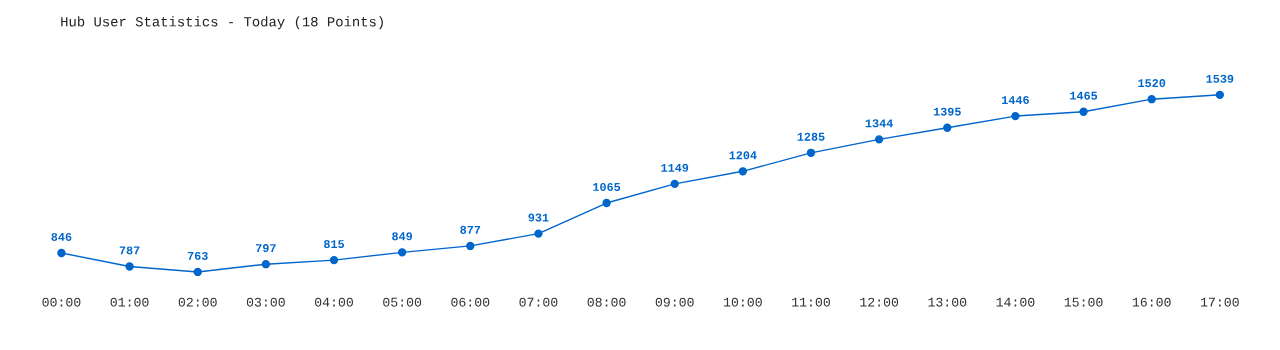 This screenshot has height=350, width=1280. What do you see at coordinates (1015, 302) in the screenshot?
I see `x-tick-label: 14:00` at bounding box center [1015, 302].